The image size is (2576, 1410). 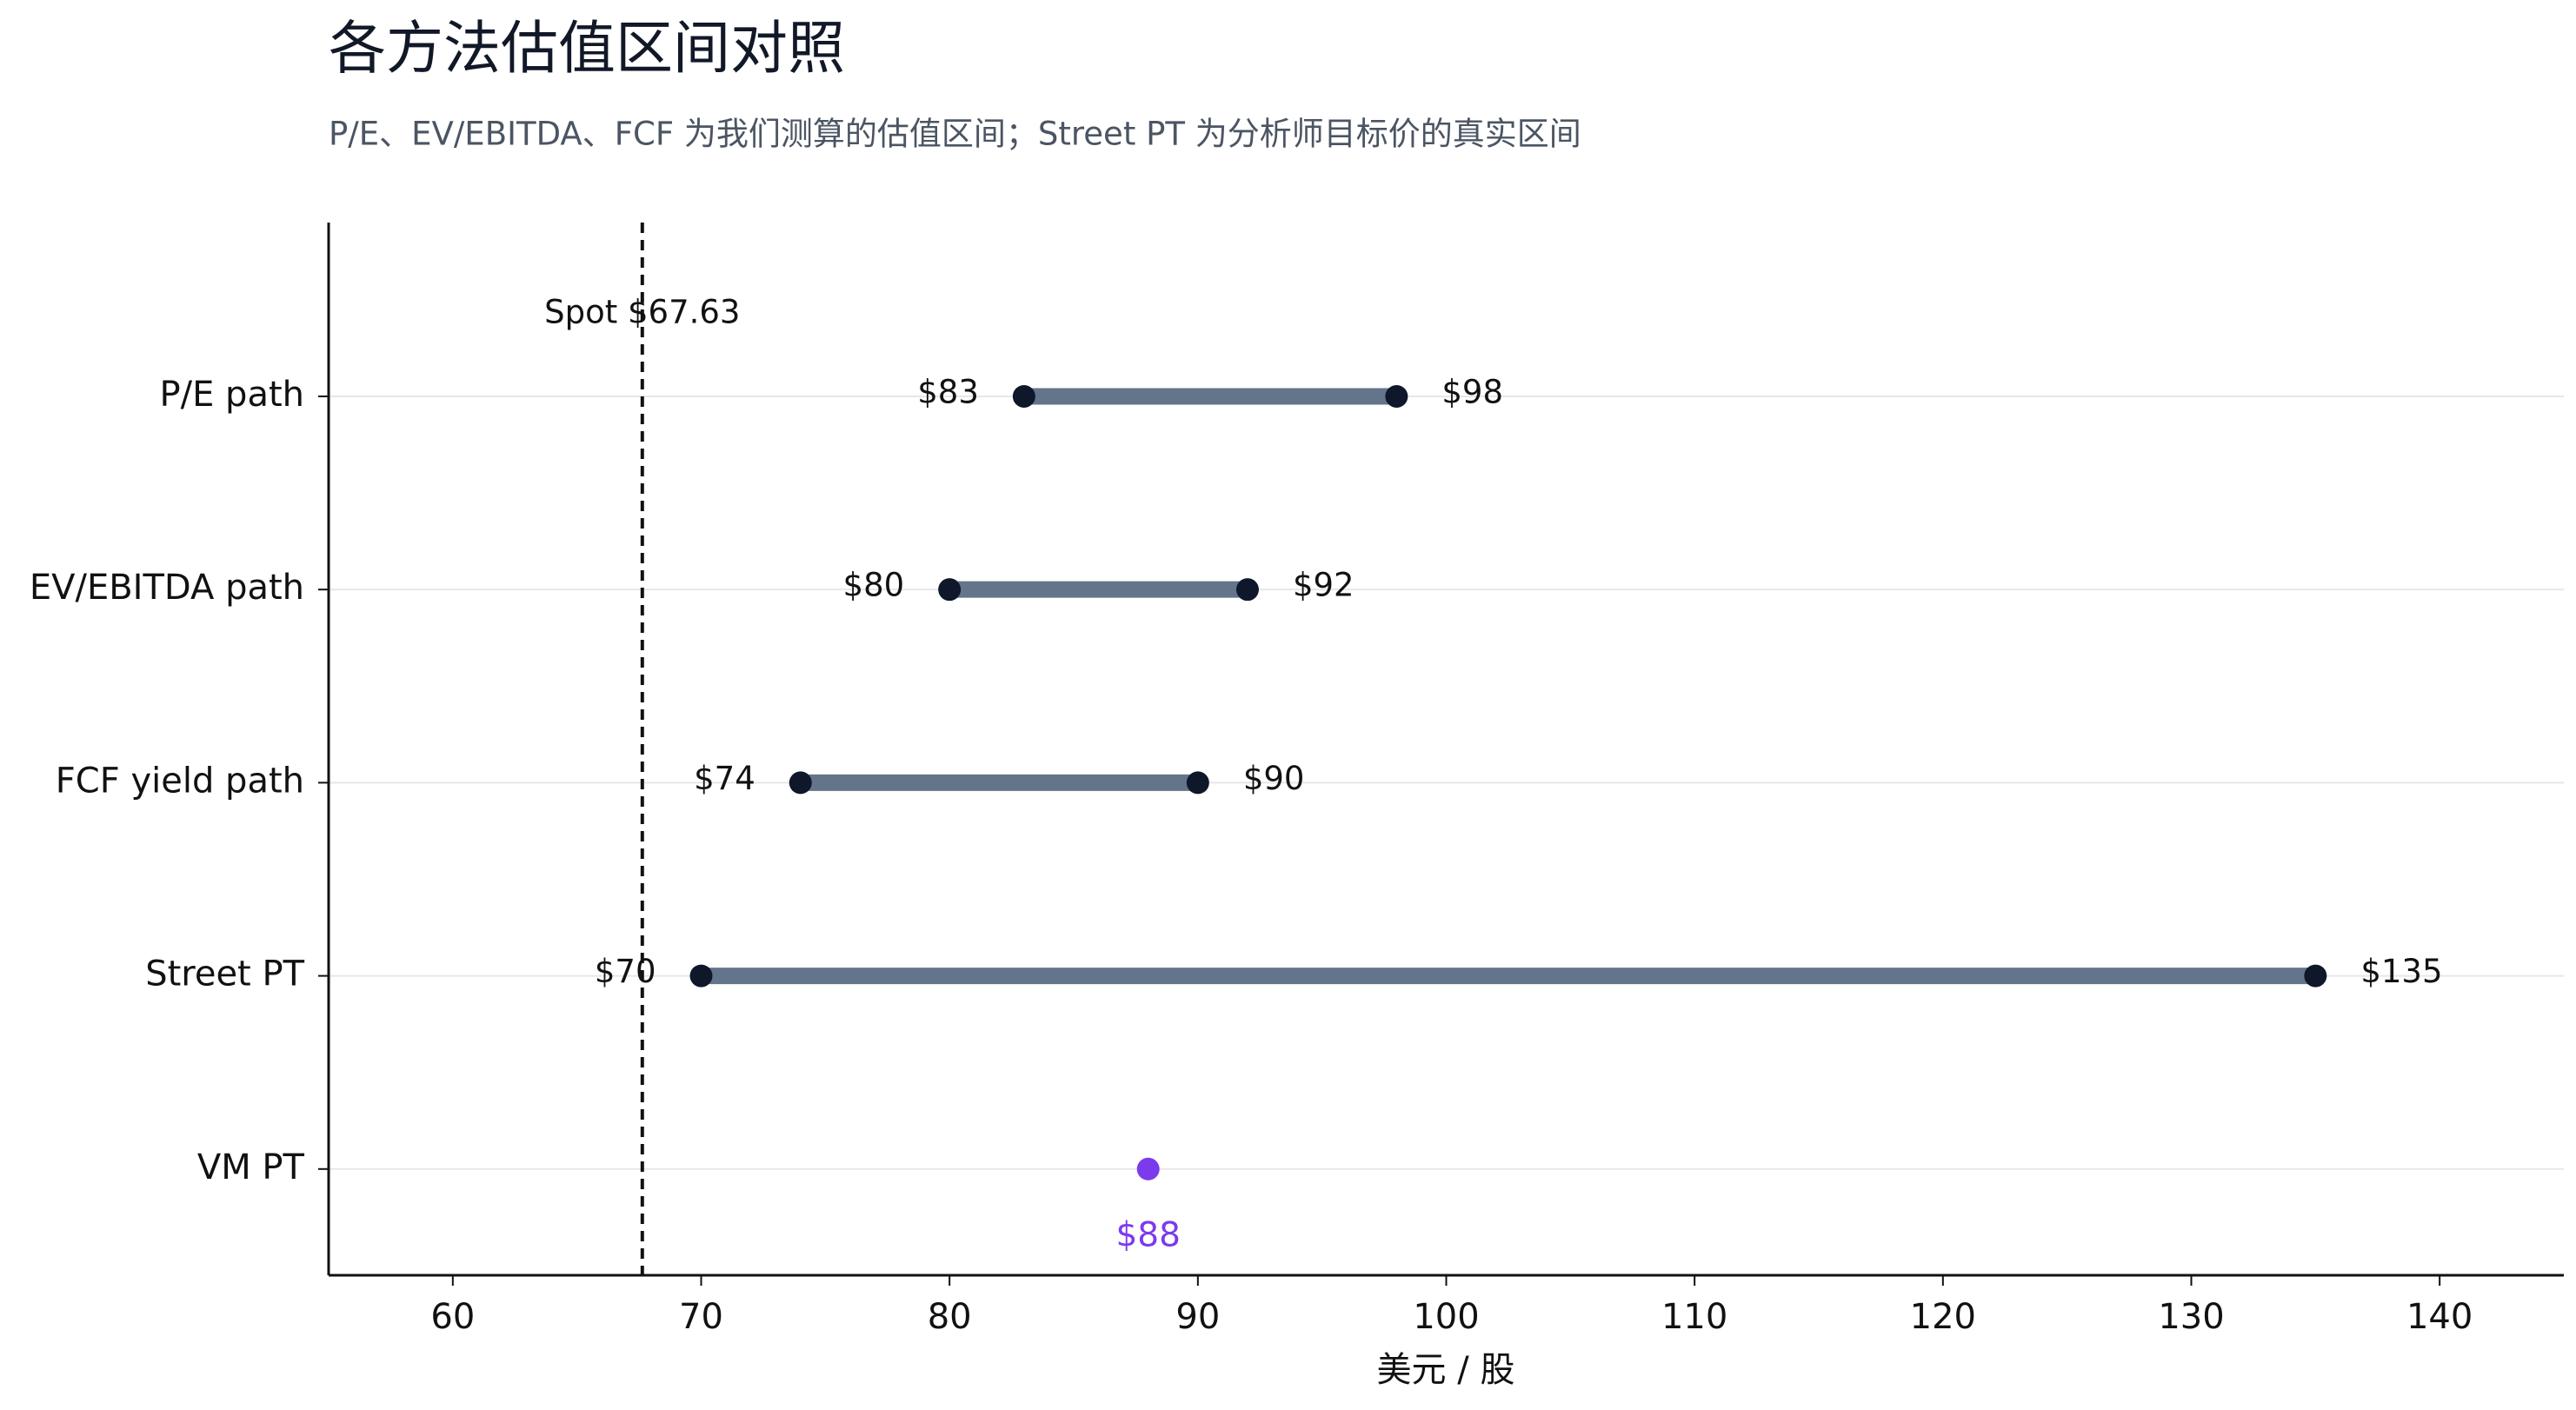 What do you see at coordinates (1446, 1370) in the screenshot?
I see `x-axis-label: 美元 / 股` at bounding box center [1446, 1370].